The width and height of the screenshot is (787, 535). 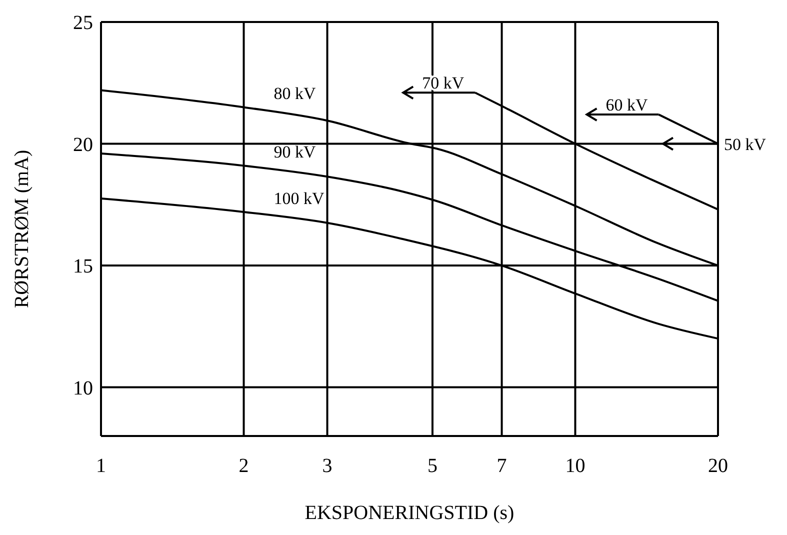 What do you see at coordinates (22, 229) in the screenshot?
I see `y-axis-title: RØRSTRØM (mA)` at bounding box center [22, 229].